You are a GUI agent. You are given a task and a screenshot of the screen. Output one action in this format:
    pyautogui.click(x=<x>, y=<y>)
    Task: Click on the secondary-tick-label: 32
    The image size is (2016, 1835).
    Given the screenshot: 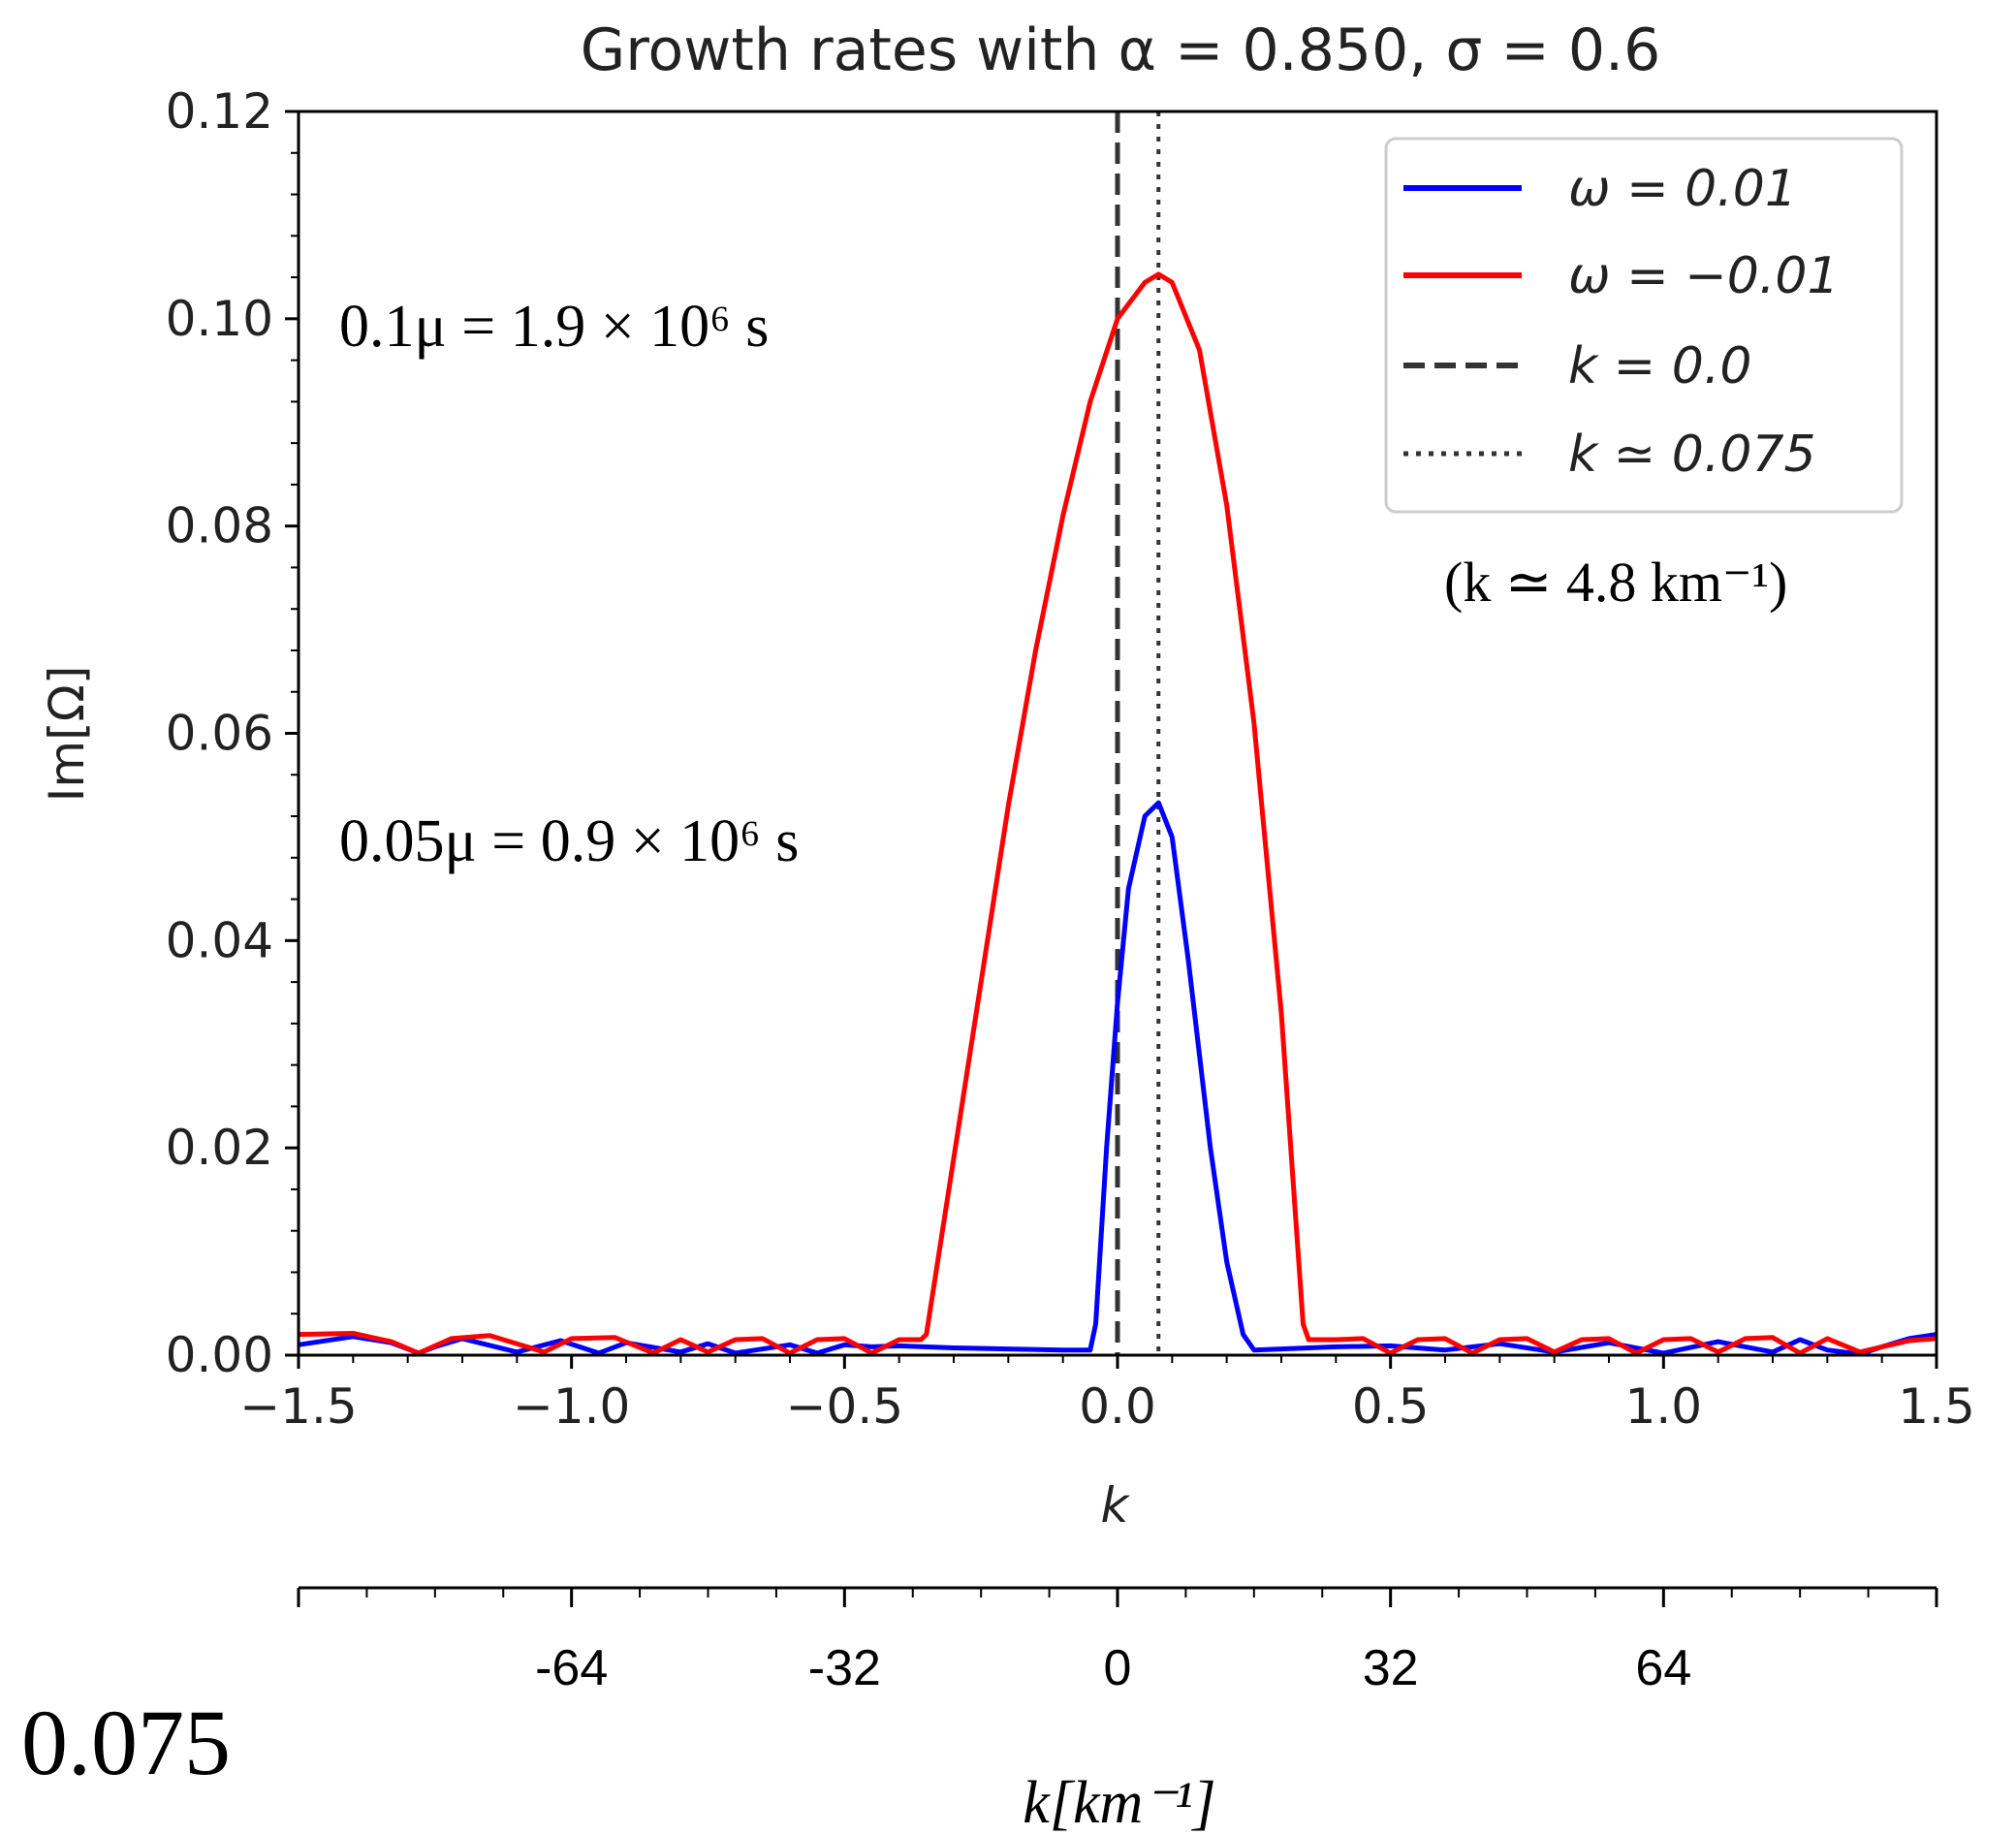 What is the action you would take?
    pyautogui.click(x=1391, y=1668)
    